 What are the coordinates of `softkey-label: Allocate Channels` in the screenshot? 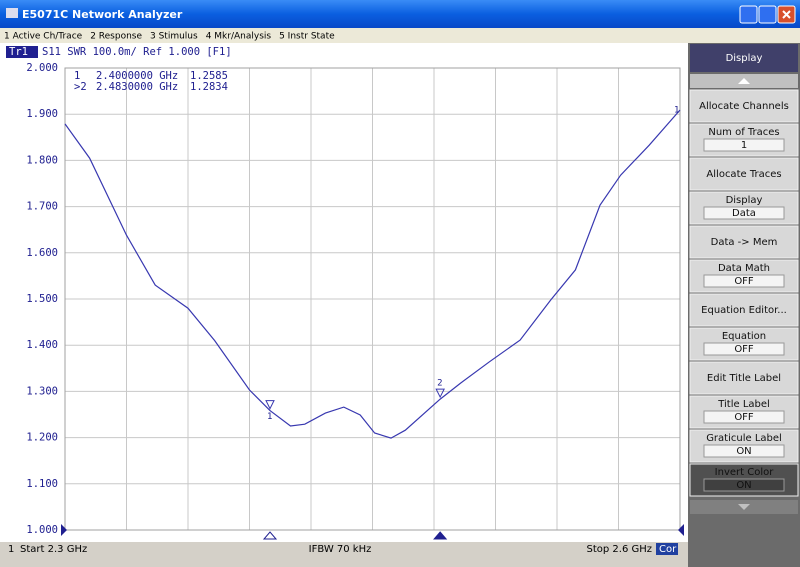 It's located at (744, 106).